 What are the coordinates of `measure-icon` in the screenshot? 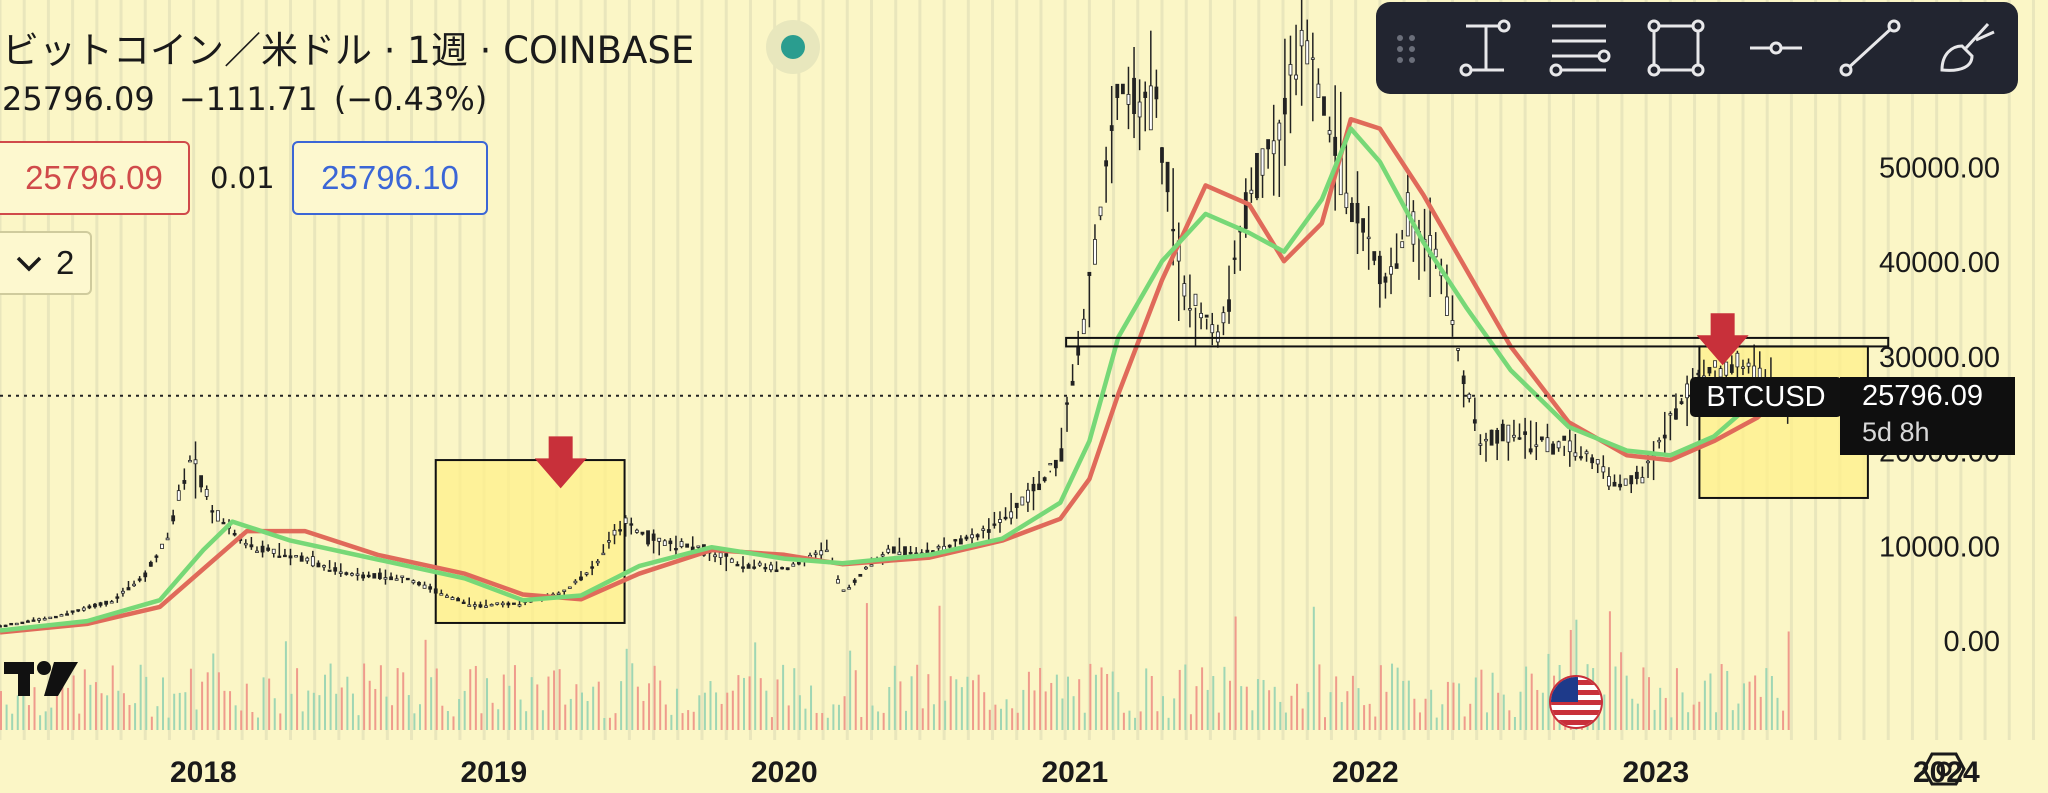 It's located at (1486, 48).